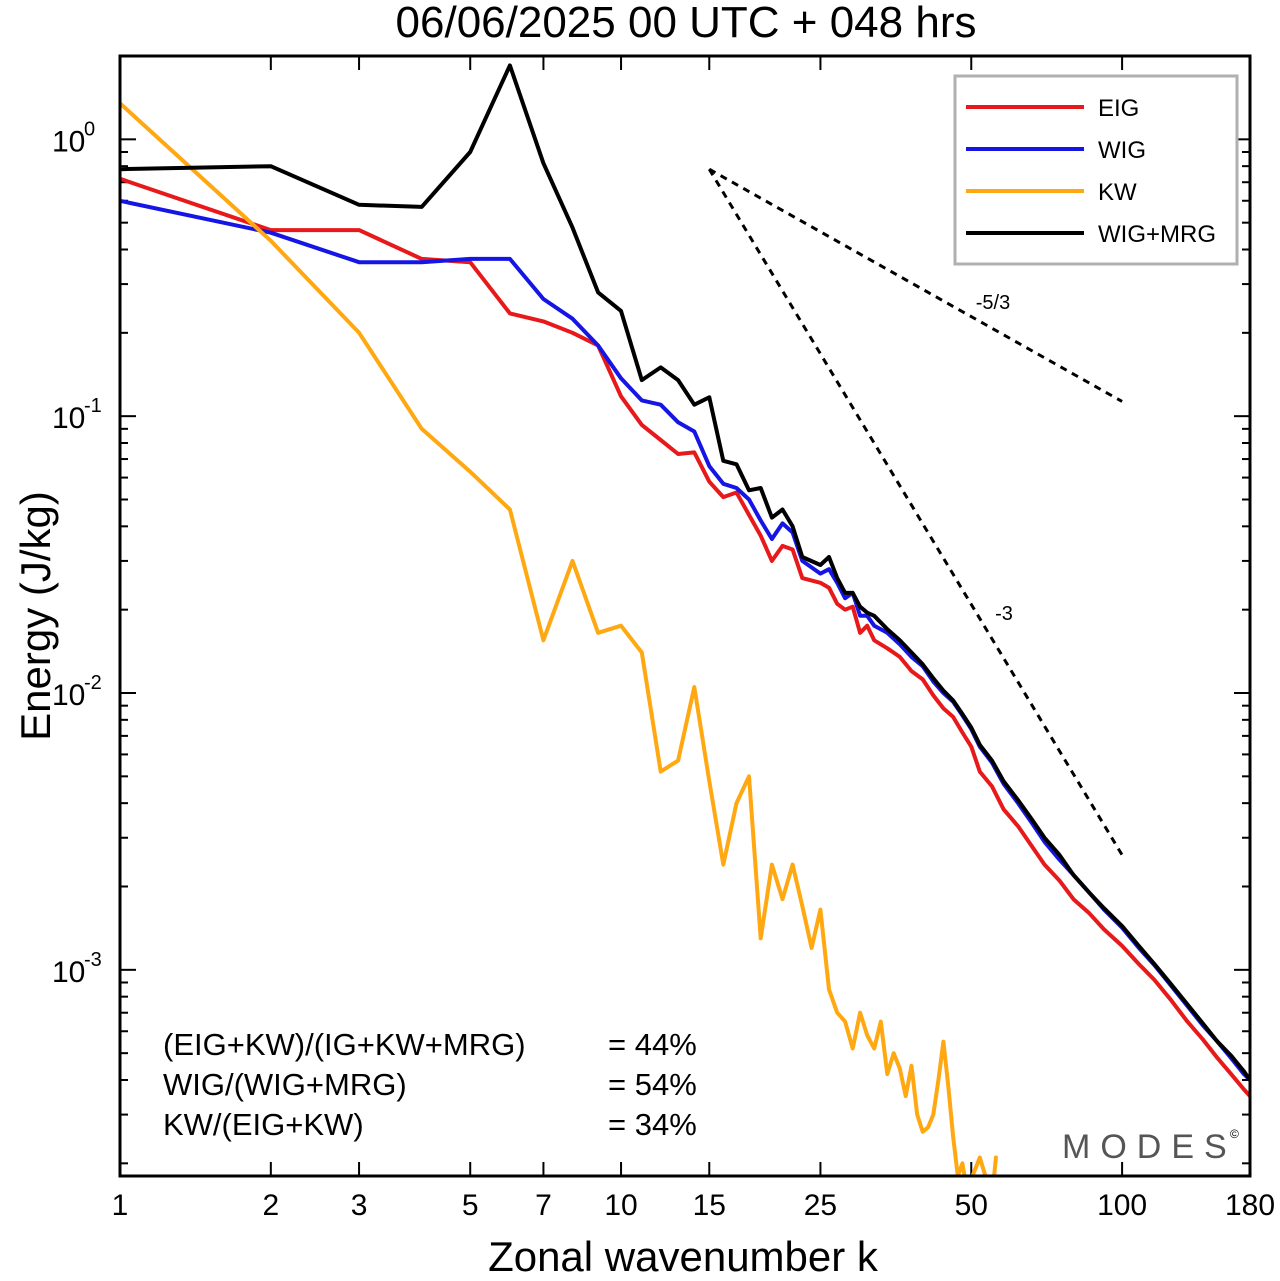 This screenshot has height=1281, width=1280. What do you see at coordinates (1157, 234) in the screenshot?
I see `legend-entry-label: WIG+MRG` at bounding box center [1157, 234].